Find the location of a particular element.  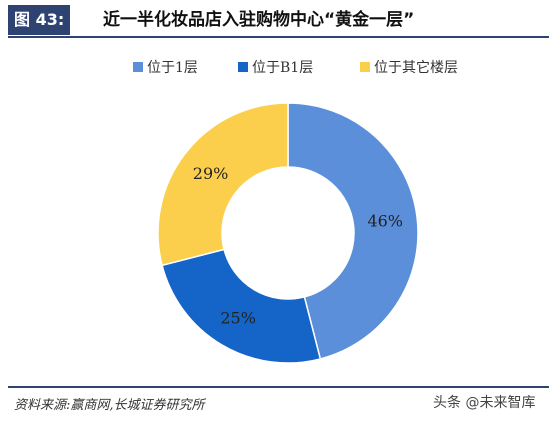

header-divider is located at coordinates (278, 37).